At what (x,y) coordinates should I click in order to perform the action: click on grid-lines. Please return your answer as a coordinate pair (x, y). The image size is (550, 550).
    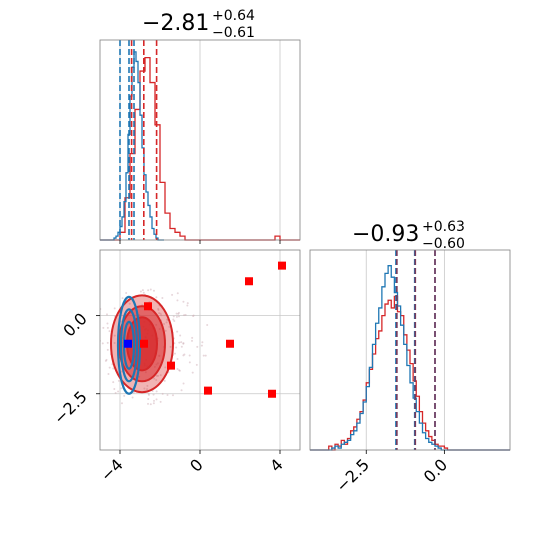
    Looking at the image, I should click on (405, 350).